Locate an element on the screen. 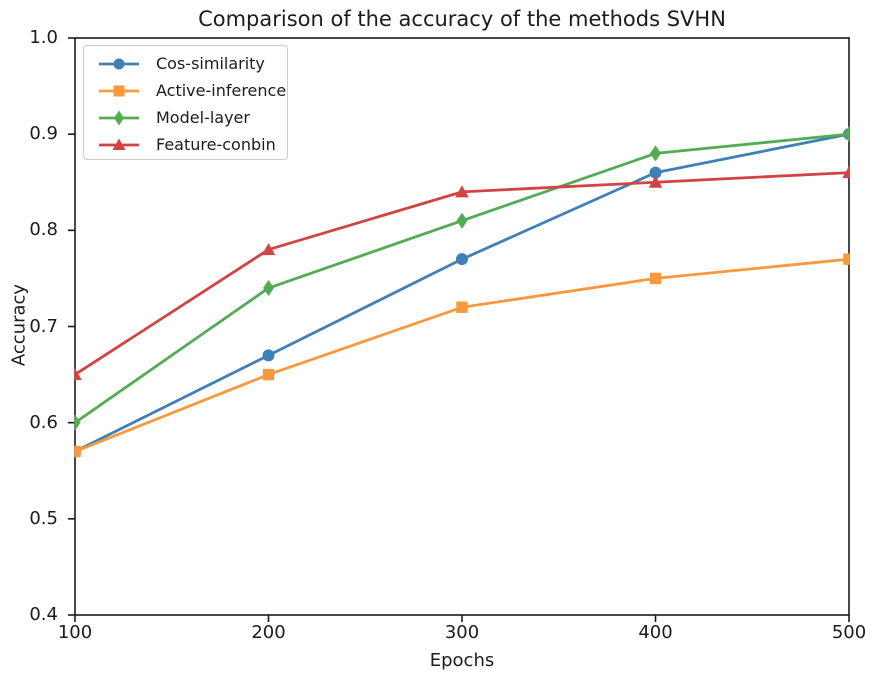 This screenshot has width=876, height=678. legend-label: Feature-conbin is located at coordinates (216, 144).